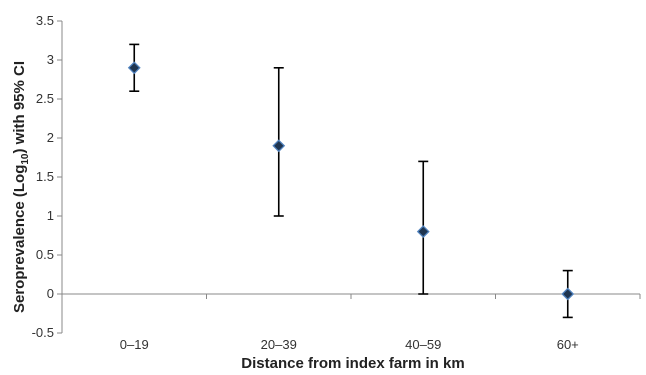 The height and width of the screenshot is (375, 646). I want to click on x-tick-labels: 0–19 20–39 40–59 60+, so click(349, 344).